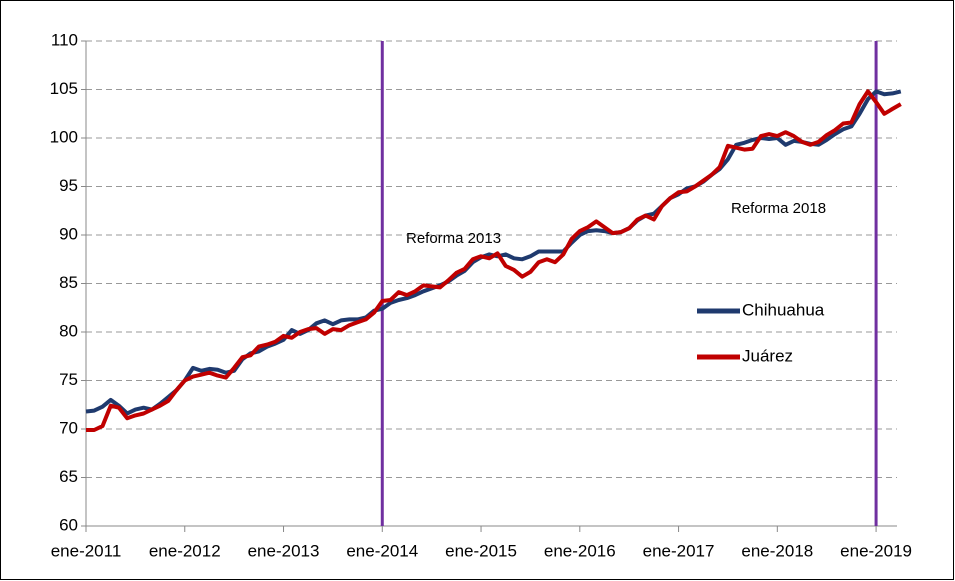  What do you see at coordinates (86, 550) in the screenshot?
I see `x-tick-label: ene-2011` at bounding box center [86, 550].